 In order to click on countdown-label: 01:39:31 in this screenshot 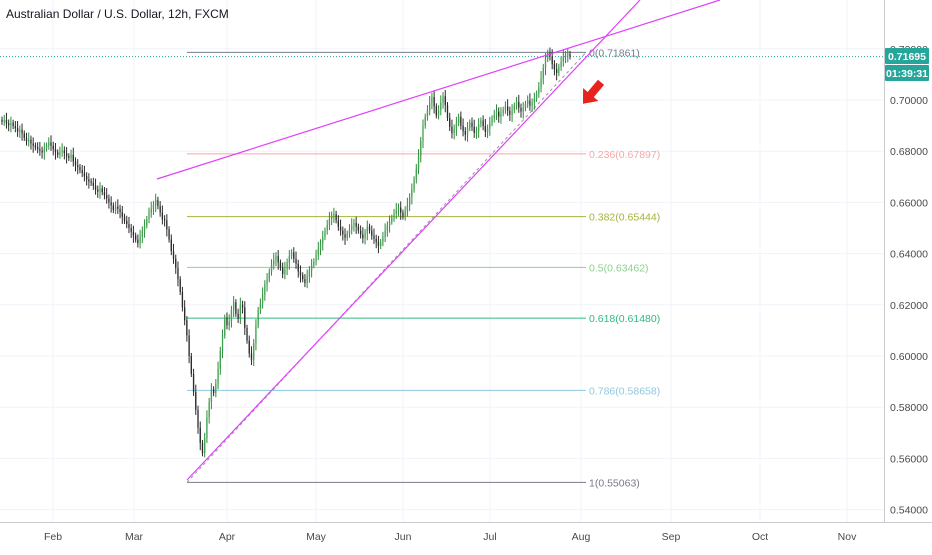, I will do `click(907, 74)`.